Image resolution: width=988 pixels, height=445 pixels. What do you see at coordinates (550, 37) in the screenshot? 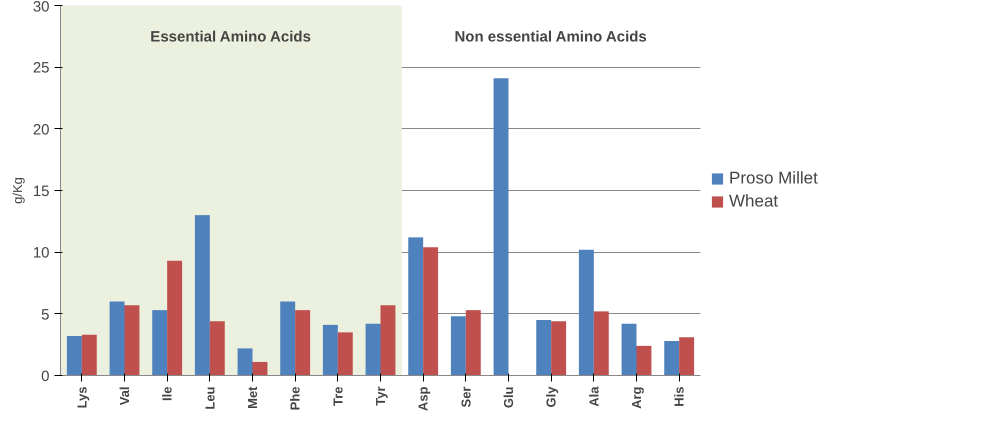
I see `annotation: Non essential Amino Acids` at bounding box center [550, 37].